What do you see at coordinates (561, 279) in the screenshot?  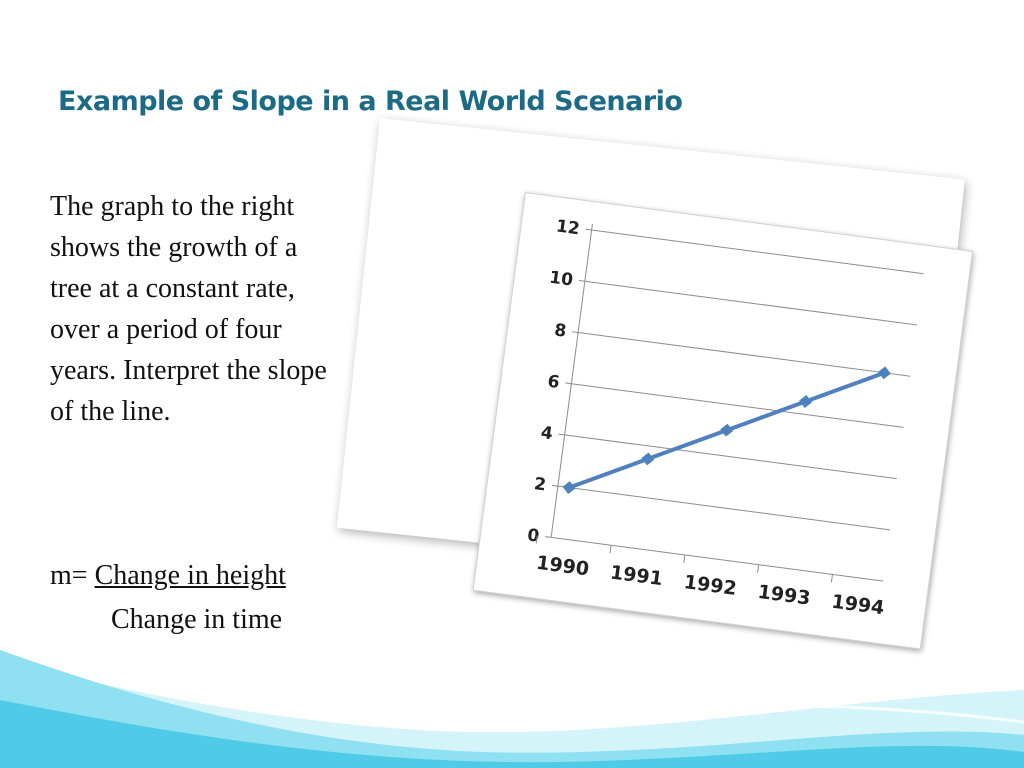 I see `y-tick-label: 10` at bounding box center [561, 279].